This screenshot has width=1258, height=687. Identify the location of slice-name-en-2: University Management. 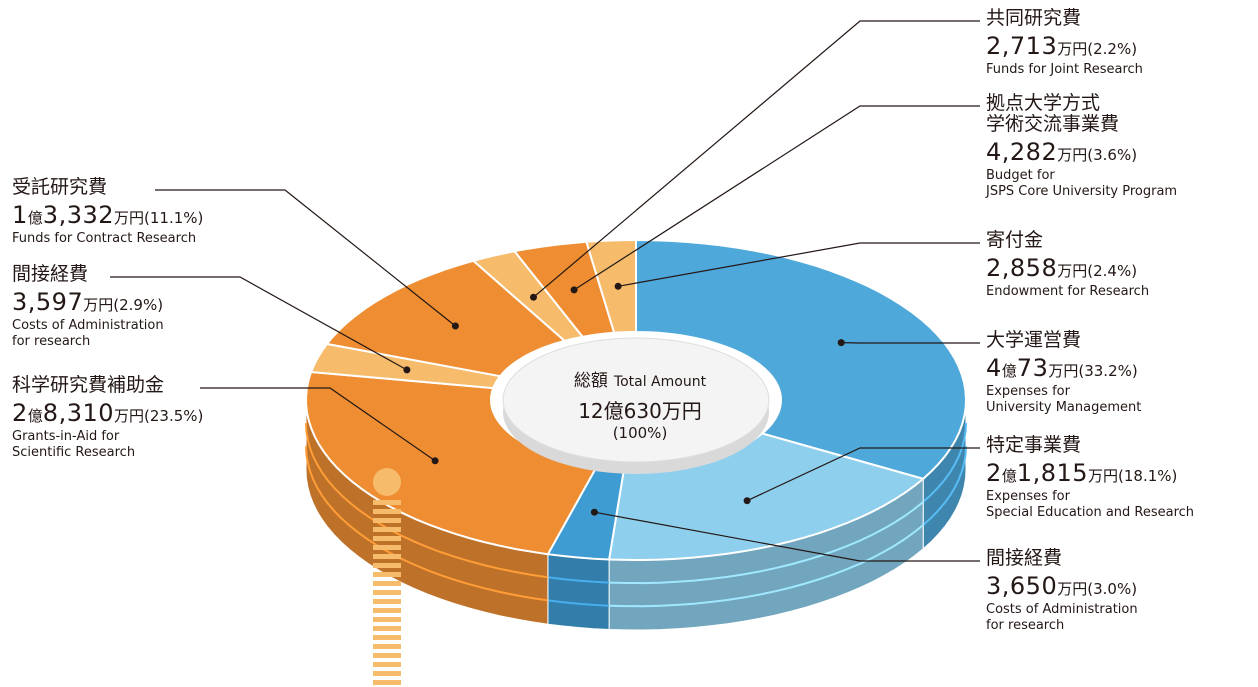
(1064, 408).